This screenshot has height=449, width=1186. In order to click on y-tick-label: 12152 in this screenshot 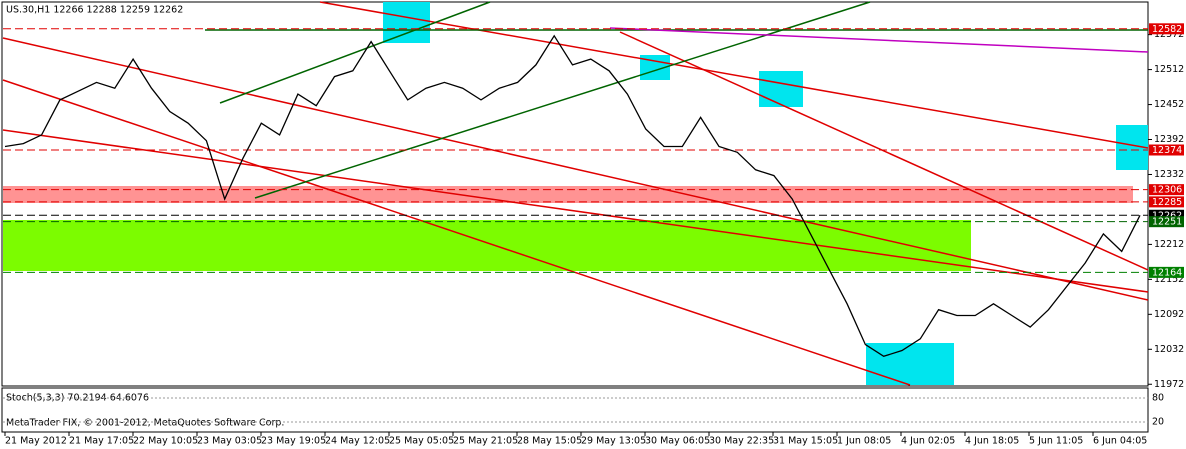, I will do `click(1169, 279)`.